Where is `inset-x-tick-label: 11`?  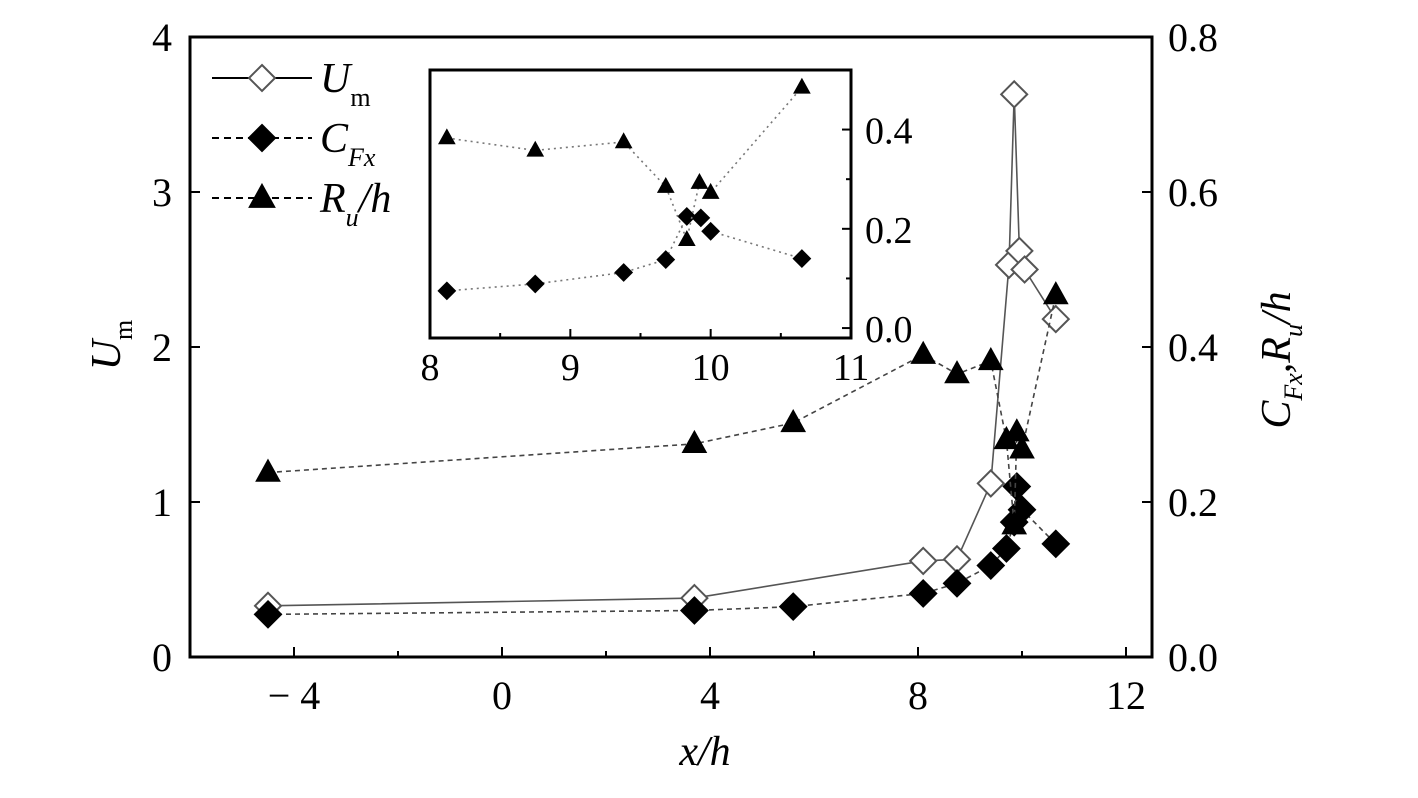
inset-x-tick-label: 11 is located at coordinates (851, 368).